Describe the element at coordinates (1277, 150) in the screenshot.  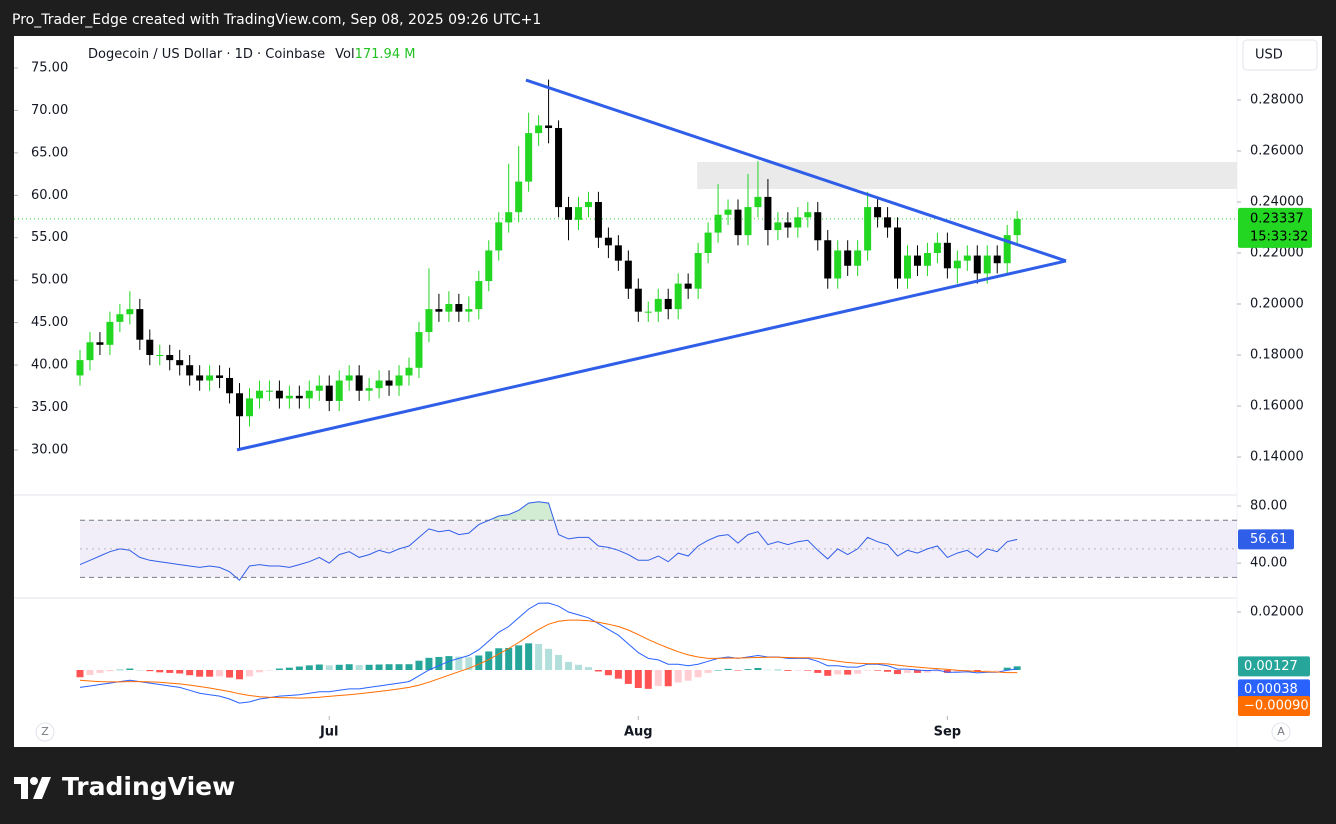
I see `y-tick-label: 0.26000` at that location.